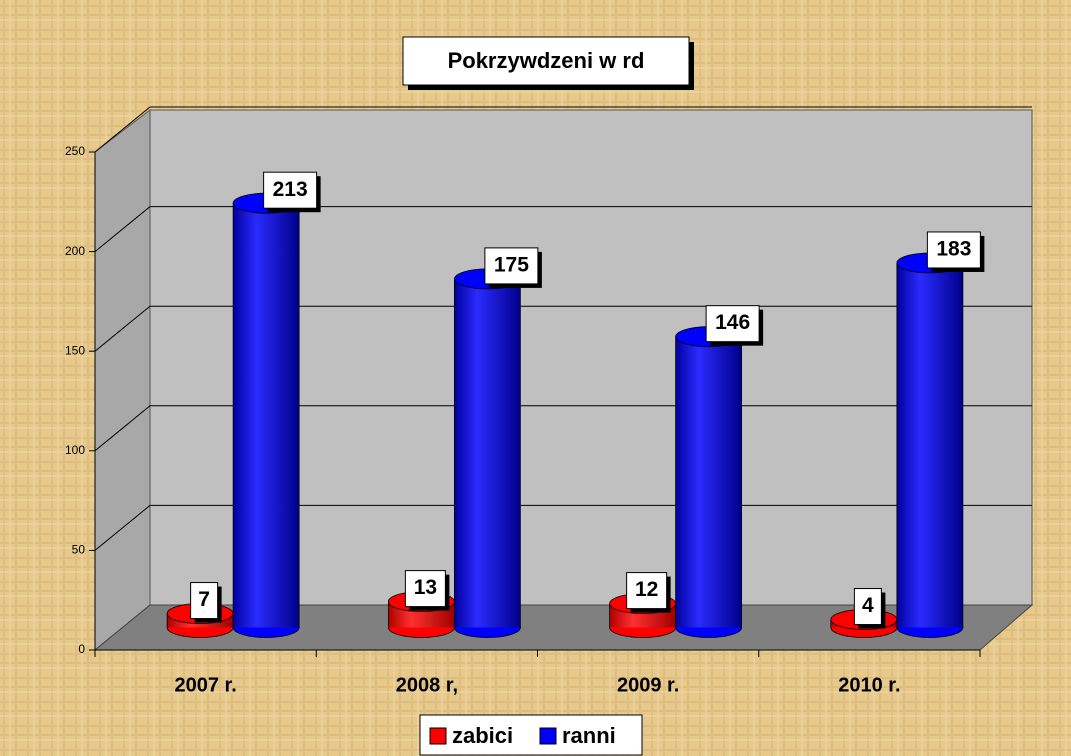 The width and height of the screenshot is (1071, 756). I want to click on legend-label: ranni, so click(589, 735).